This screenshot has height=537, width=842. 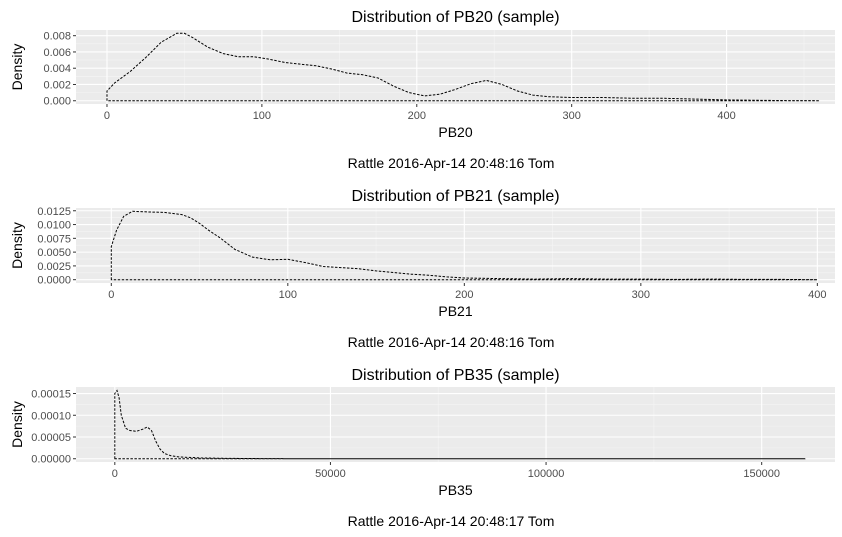 I want to click on chart-title: Distribution of PB21 (sample), so click(x=455, y=196).